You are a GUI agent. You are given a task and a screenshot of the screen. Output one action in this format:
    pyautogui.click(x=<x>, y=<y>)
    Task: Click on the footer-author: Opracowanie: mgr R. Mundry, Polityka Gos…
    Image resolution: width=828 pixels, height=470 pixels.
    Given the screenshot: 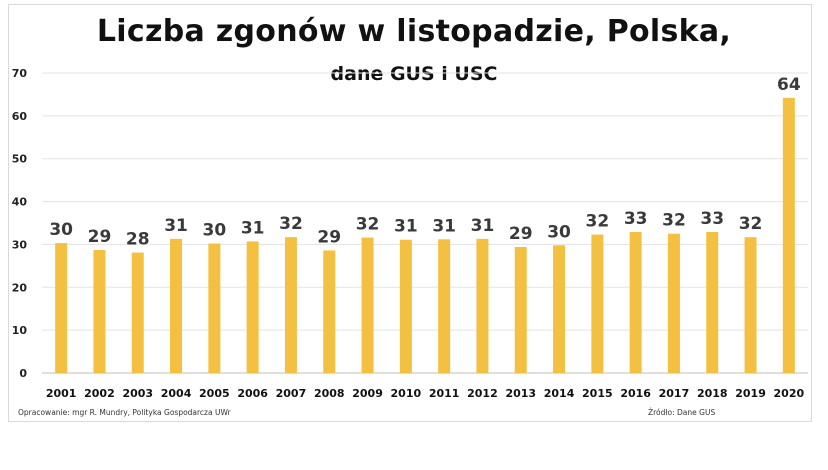 What is the action you would take?
    pyautogui.click(x=124, y=412)
    